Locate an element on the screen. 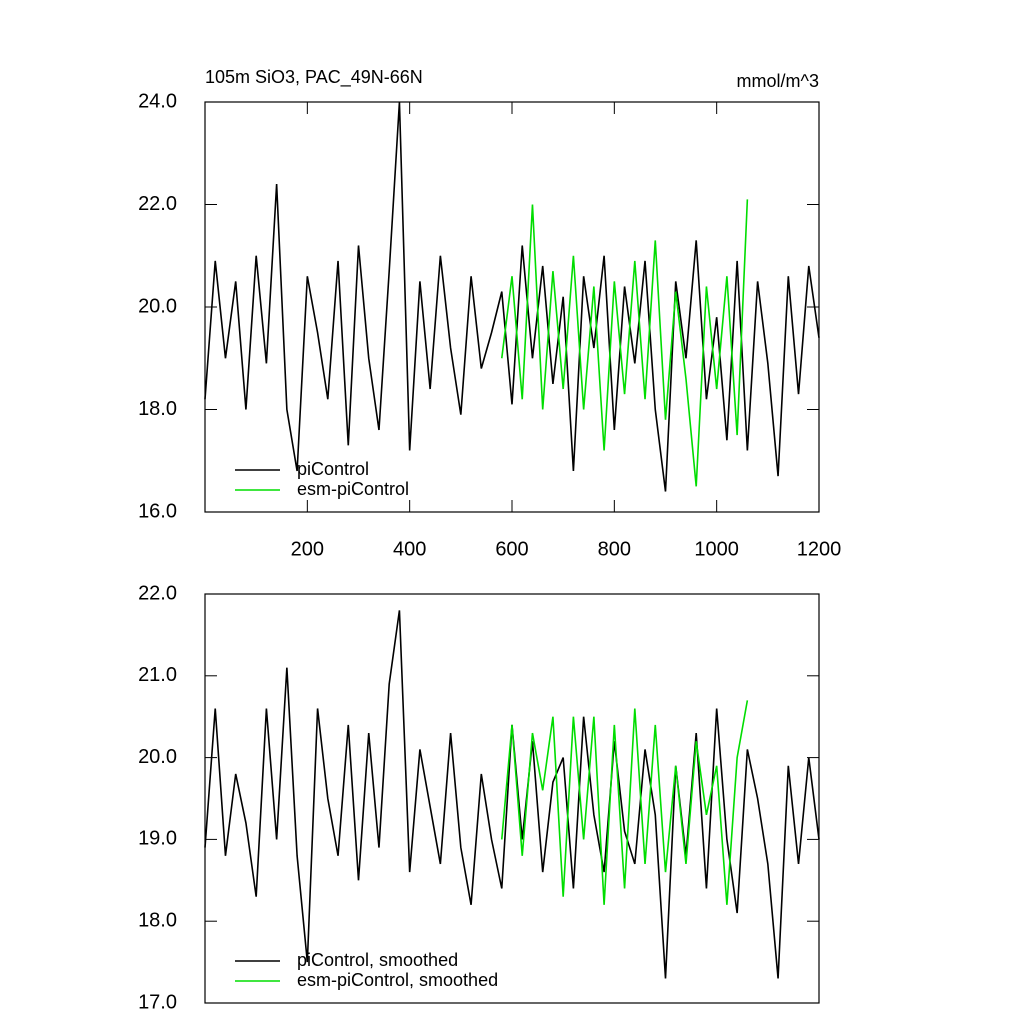 The image size is (1024, 1024). y-tick-label: 24.0 is located at coordinates (157, 101).